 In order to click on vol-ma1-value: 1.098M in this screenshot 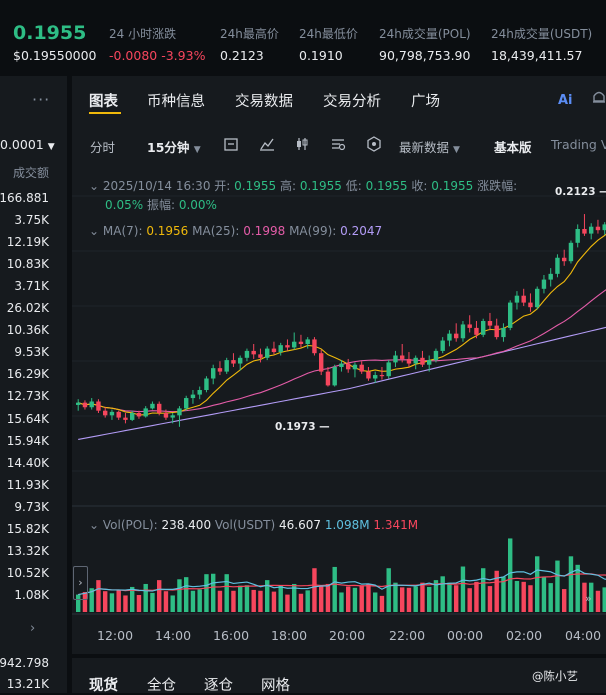, I will do `click(347, 525)`.